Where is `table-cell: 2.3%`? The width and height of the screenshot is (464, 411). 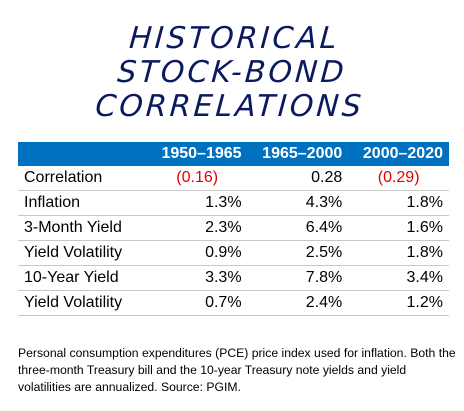
table-cell: 2.3% is located at coordinates (197, 228).